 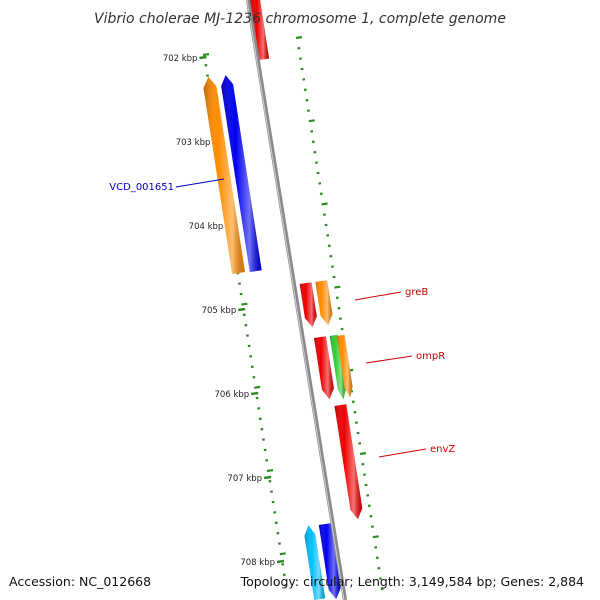 I want to click on tick-label: 703 kbp, so click(x=193, y=143).